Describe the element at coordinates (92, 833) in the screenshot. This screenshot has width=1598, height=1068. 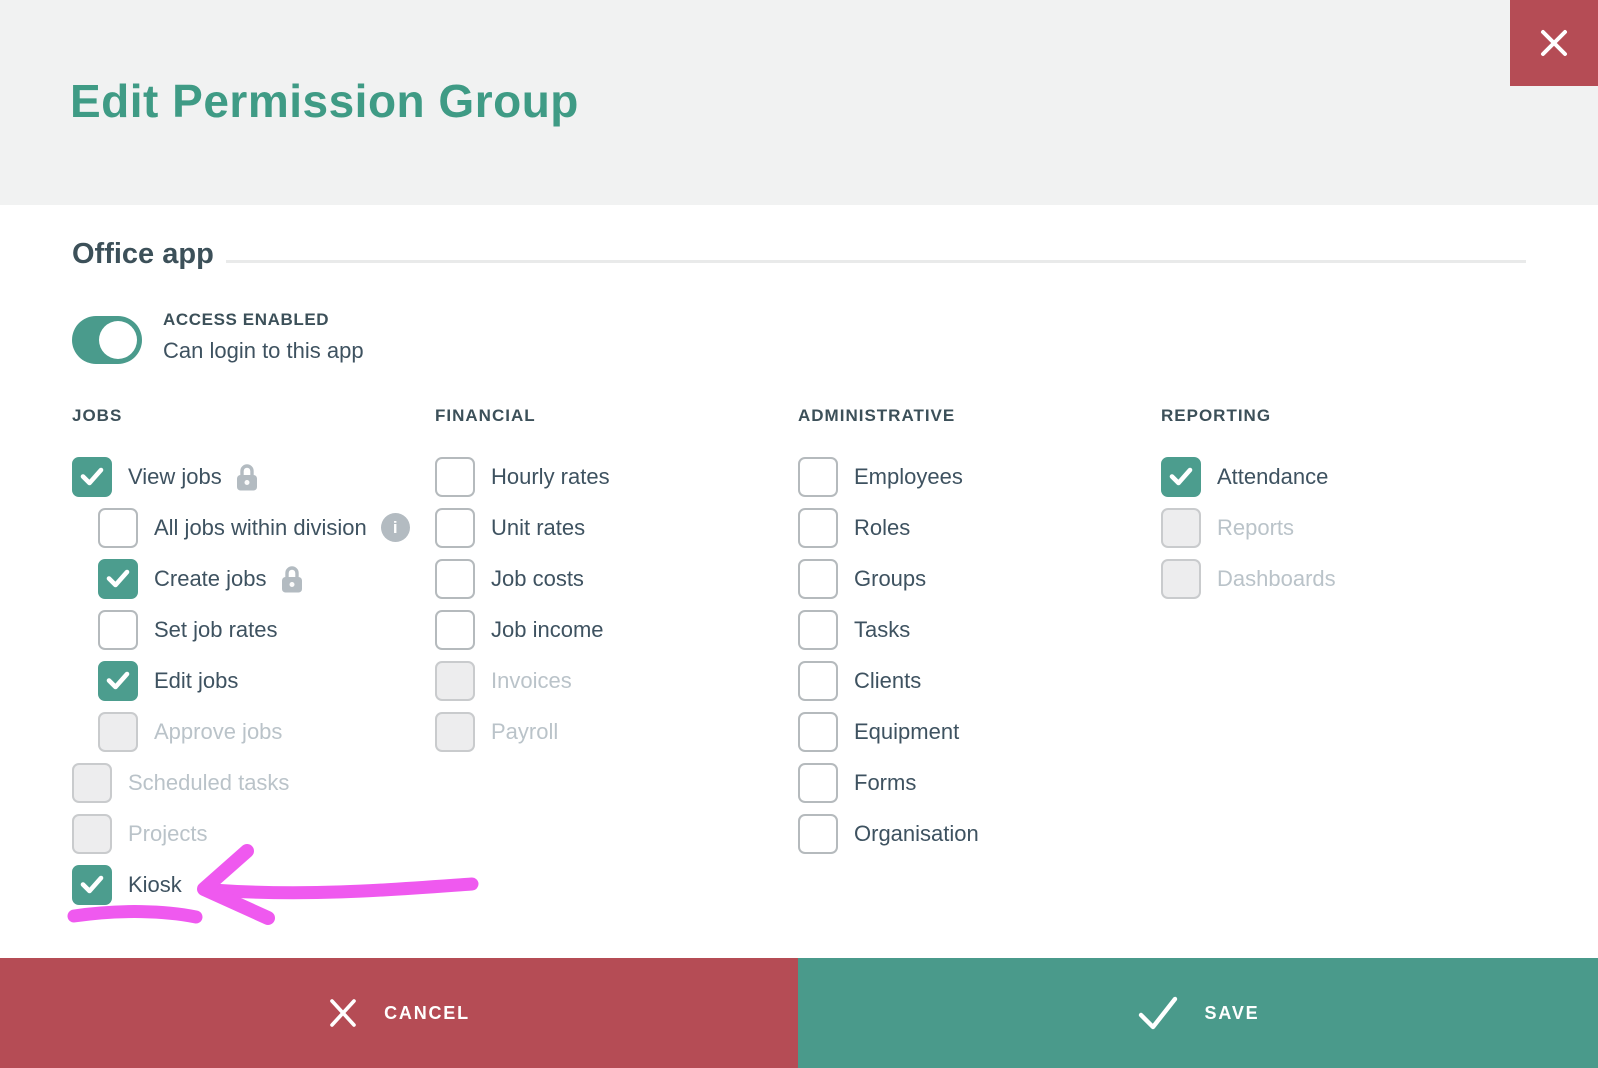
I see `checkbox-projects` at that location.